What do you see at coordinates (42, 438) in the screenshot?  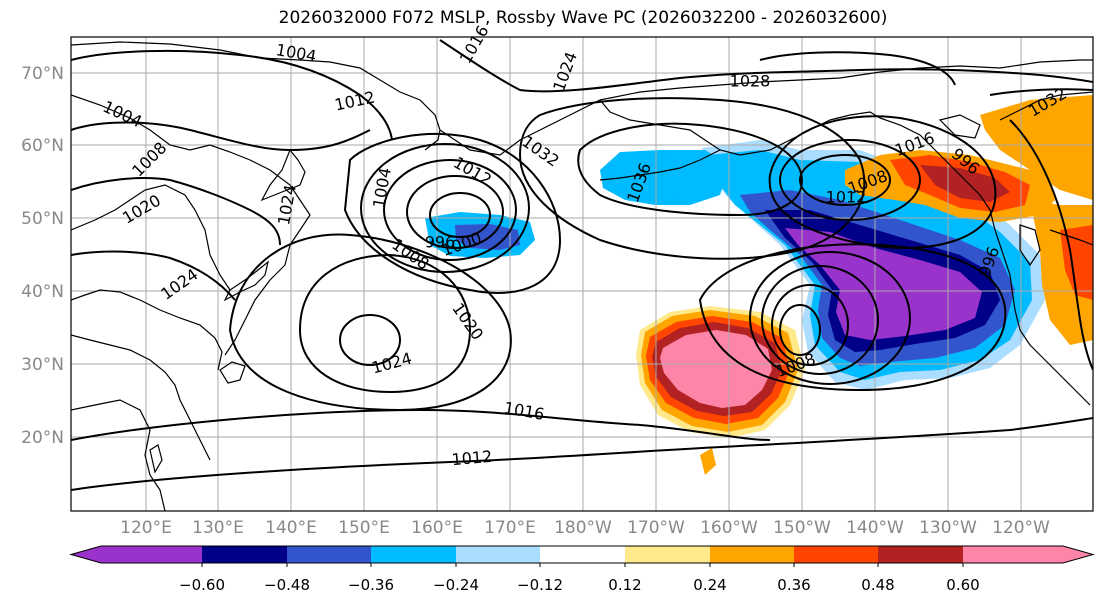 I see `latitude-label: 20°N` at bounding box center [42, 438].